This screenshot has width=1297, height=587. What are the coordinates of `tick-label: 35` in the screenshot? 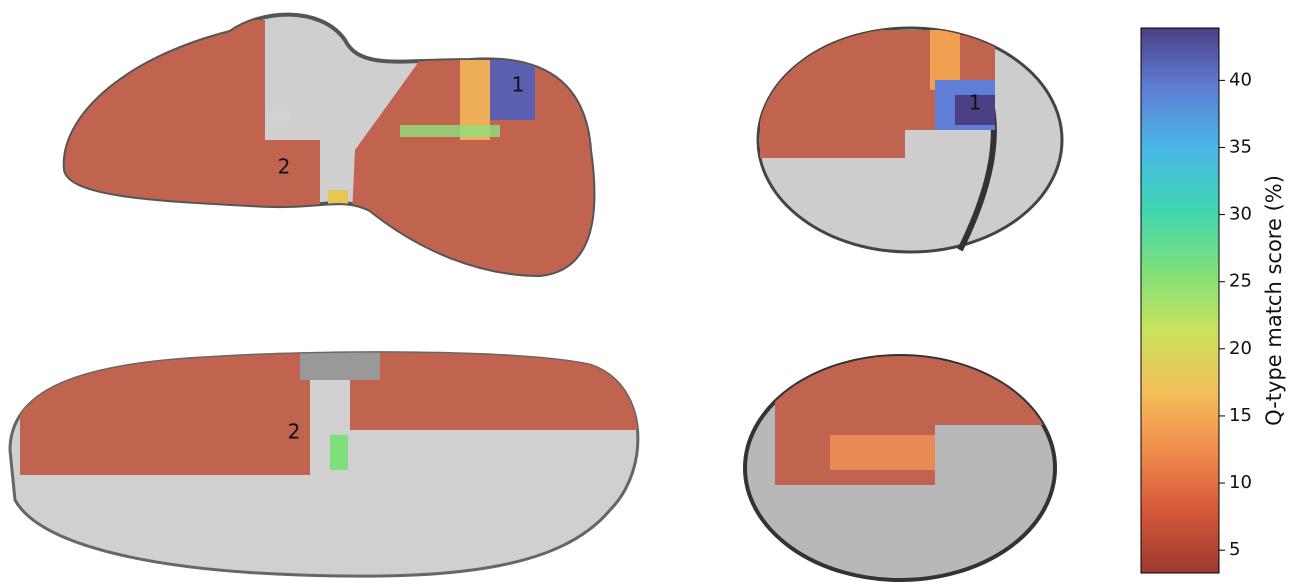 It's located at (1240, 146).